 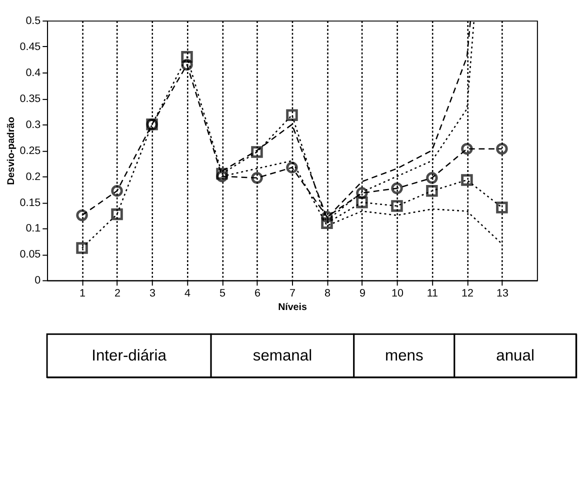 I want to click on y-tick-label: 0.2, so click(x=33, y=176).